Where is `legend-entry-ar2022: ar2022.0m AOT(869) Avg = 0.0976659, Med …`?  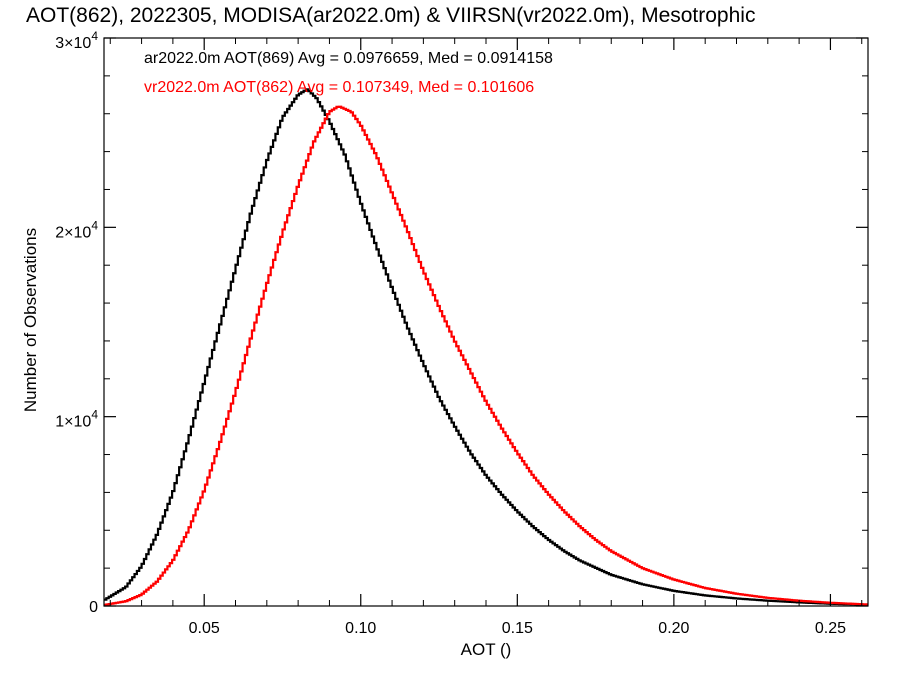 legend-entry-ar2022: ar2022.0m AOT(869) Avg = 0.0976659, Med … is located at coordinates (348, 58).